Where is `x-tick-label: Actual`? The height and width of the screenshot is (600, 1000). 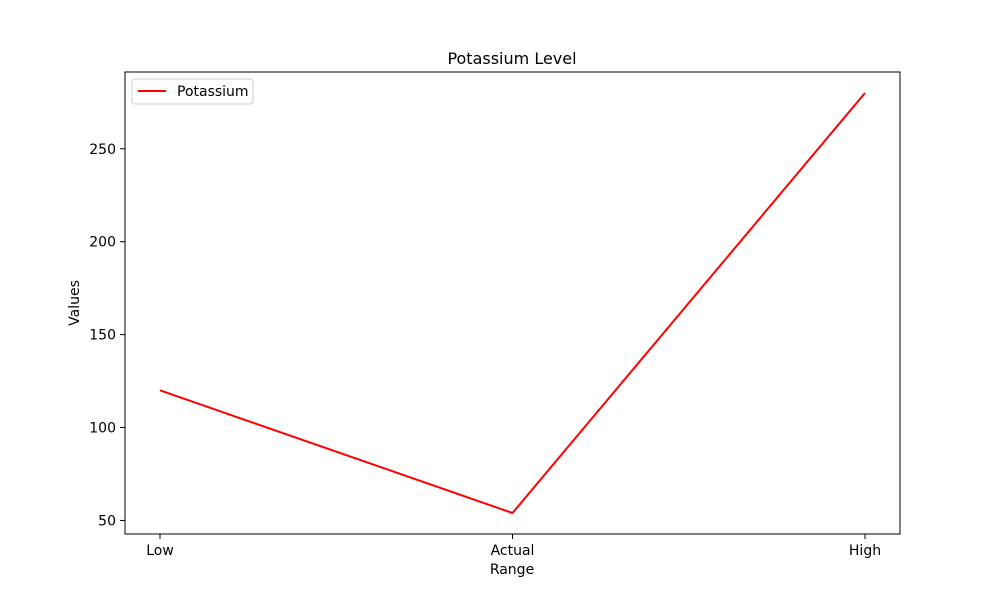 x-tick-label: Actual is located at coordinates (513, 551).